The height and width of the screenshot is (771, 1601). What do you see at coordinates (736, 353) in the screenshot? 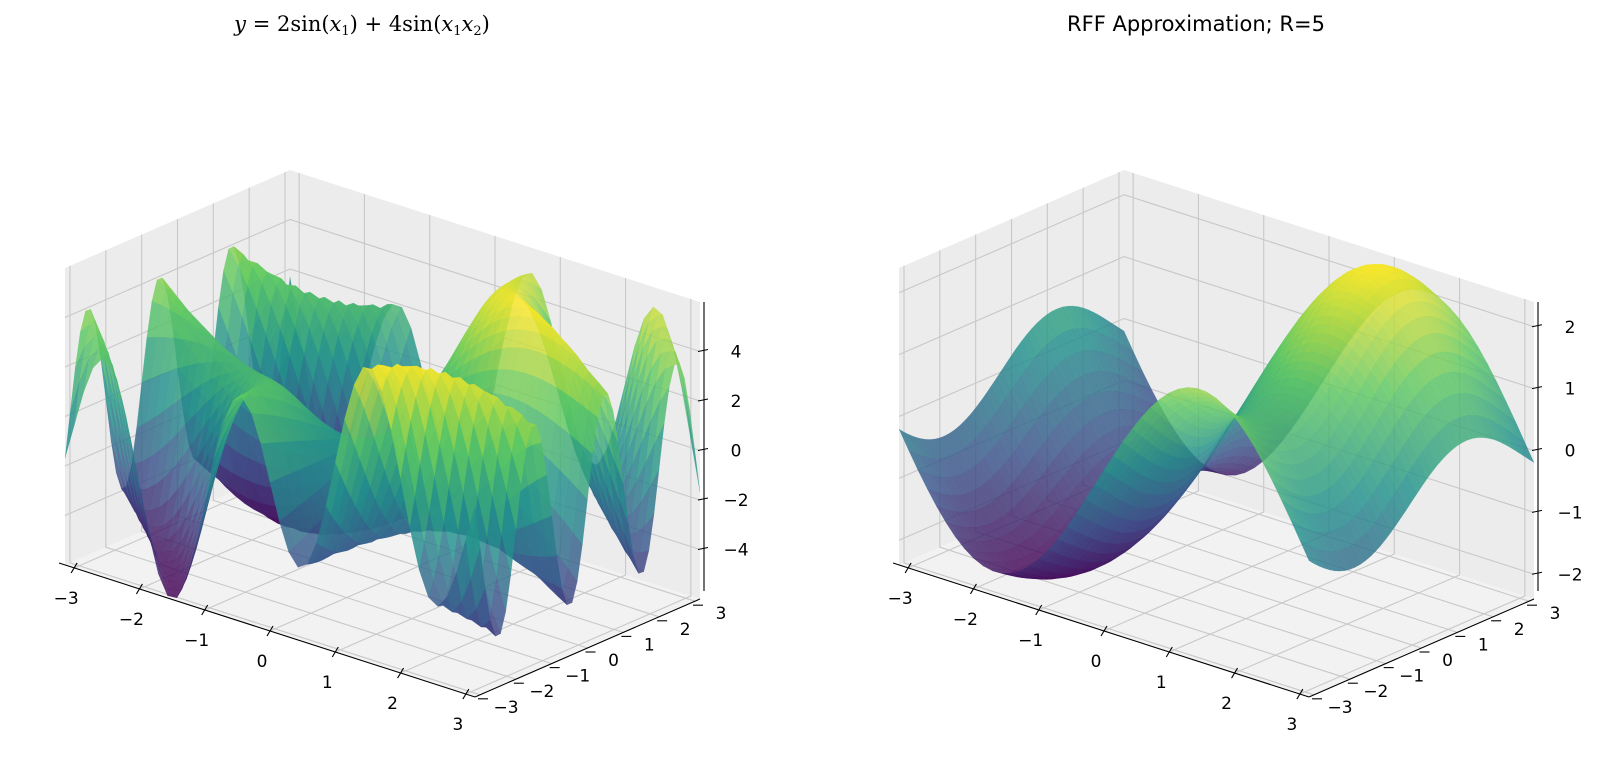
I see `z-tick-label: 4` at bounding box center [736, 353].